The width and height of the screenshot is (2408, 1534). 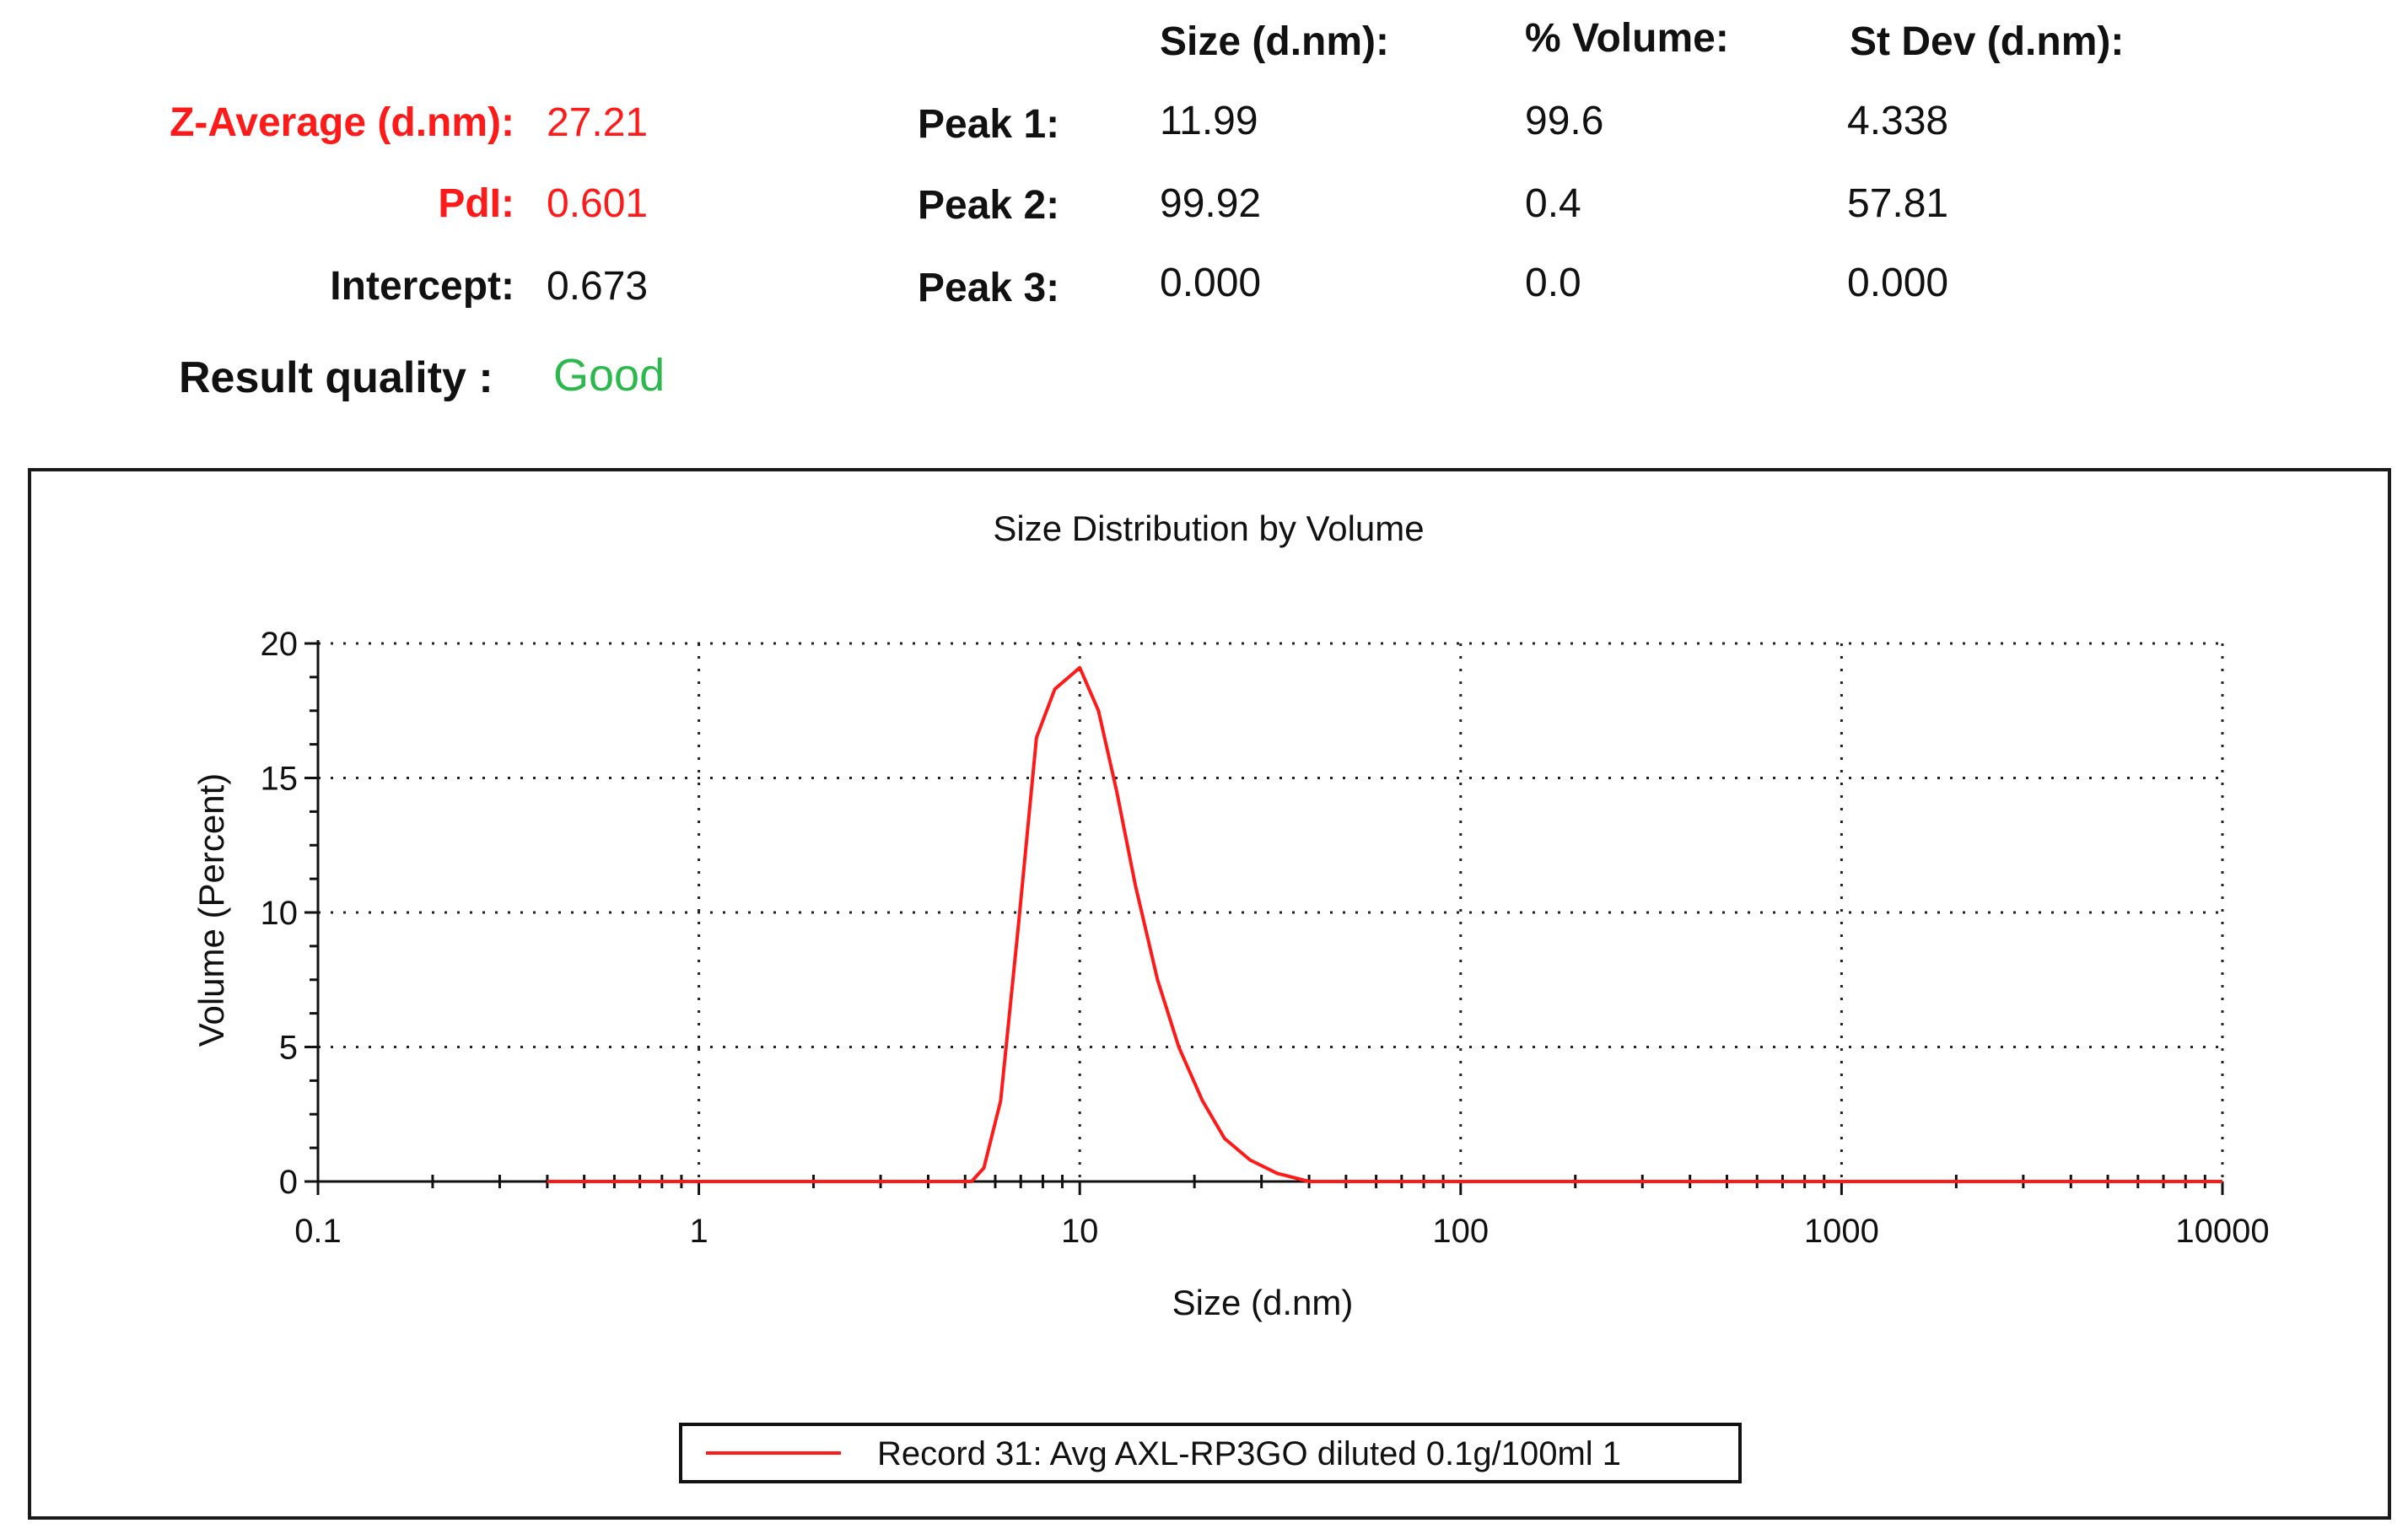 I want to click on z-average-value: 27.21, so click(x=598, y=123).